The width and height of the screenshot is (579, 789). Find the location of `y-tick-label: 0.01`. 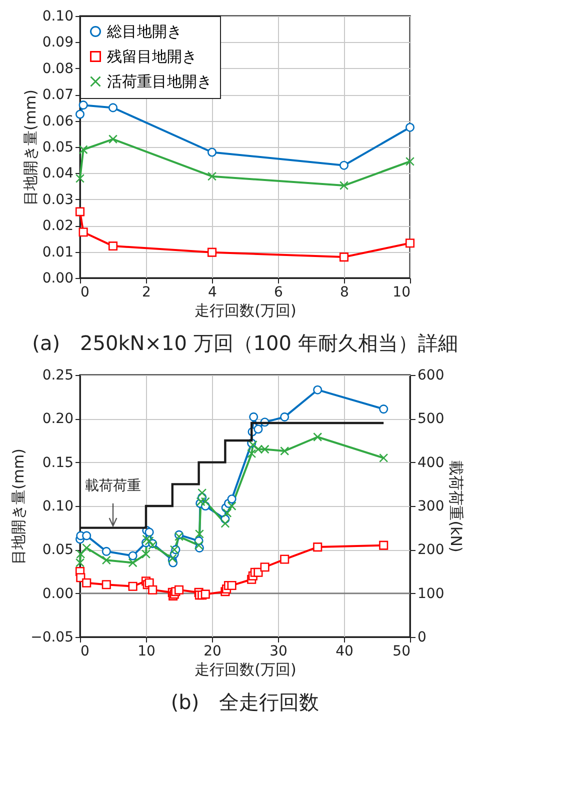

y-tick-label: 0.01 is located at coordinates (58, 252).